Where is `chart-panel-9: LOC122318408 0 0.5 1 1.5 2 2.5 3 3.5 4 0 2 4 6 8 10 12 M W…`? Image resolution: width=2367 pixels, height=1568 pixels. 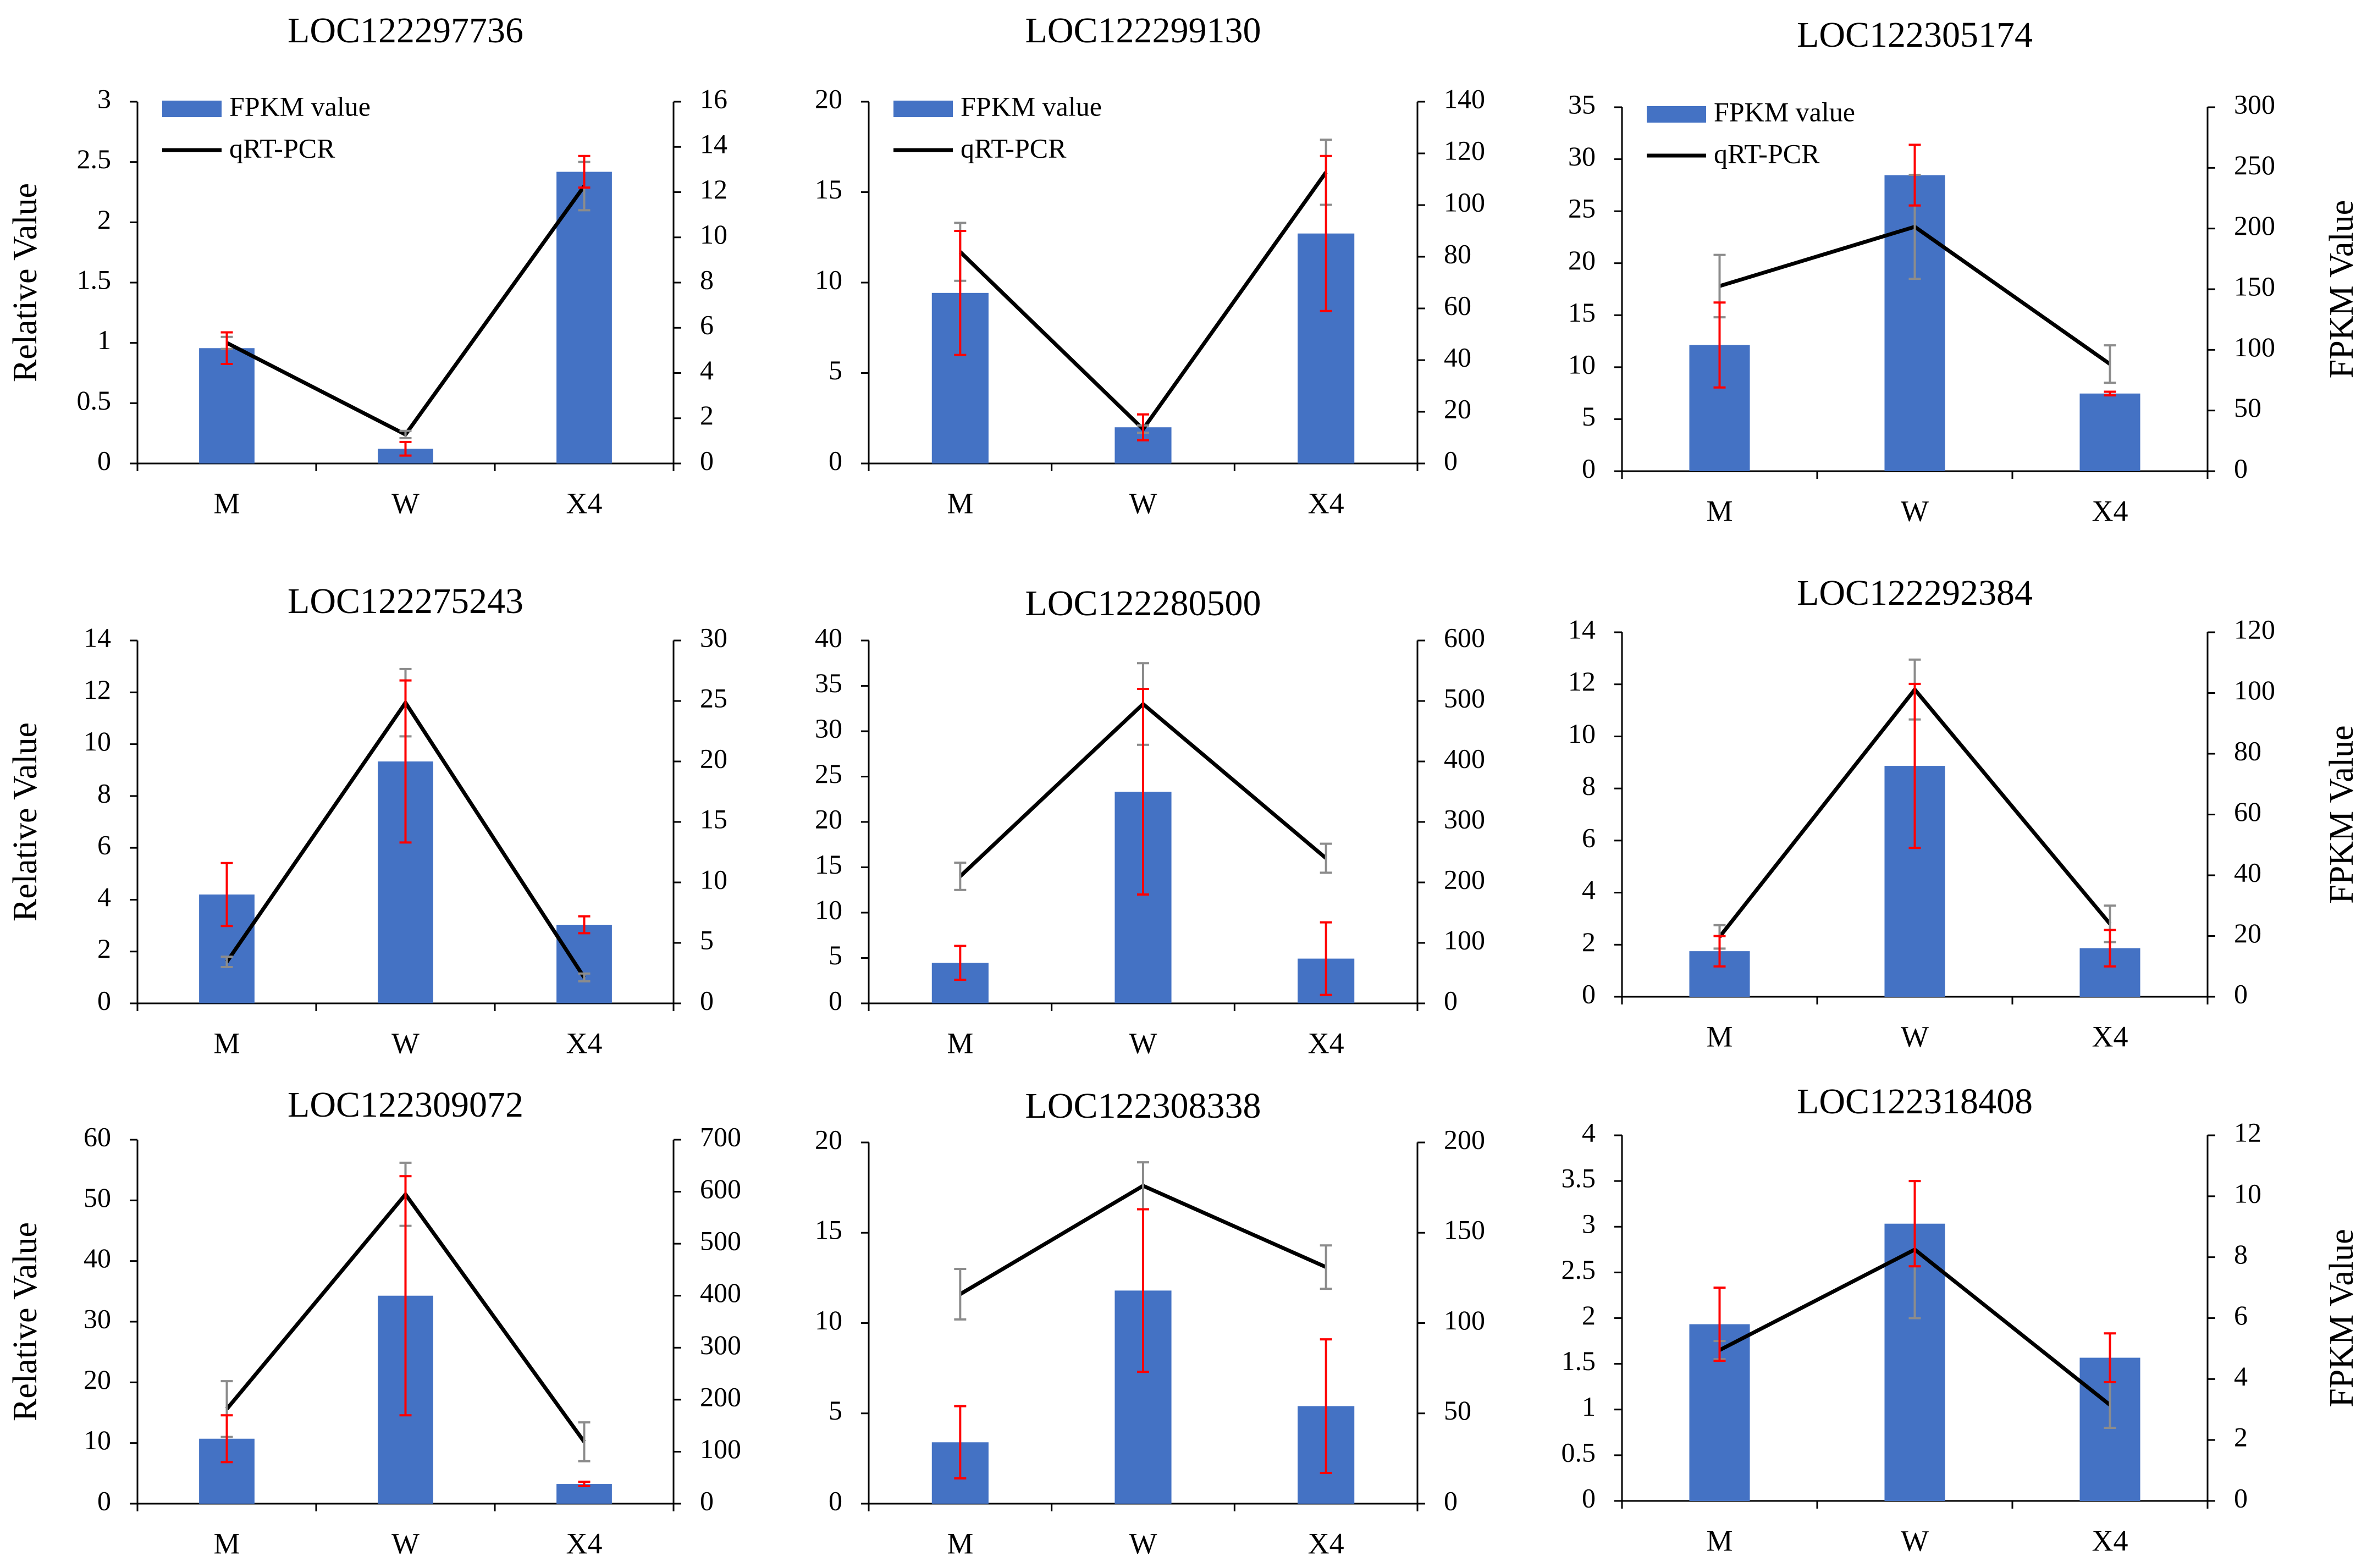 chart-panel-9: LOC122318408 0 0.5 1 1.5 2 2.5 3 3.5 4 0 2 4 6 8 10 12 M W… is located at coordinates (1962, 1319).